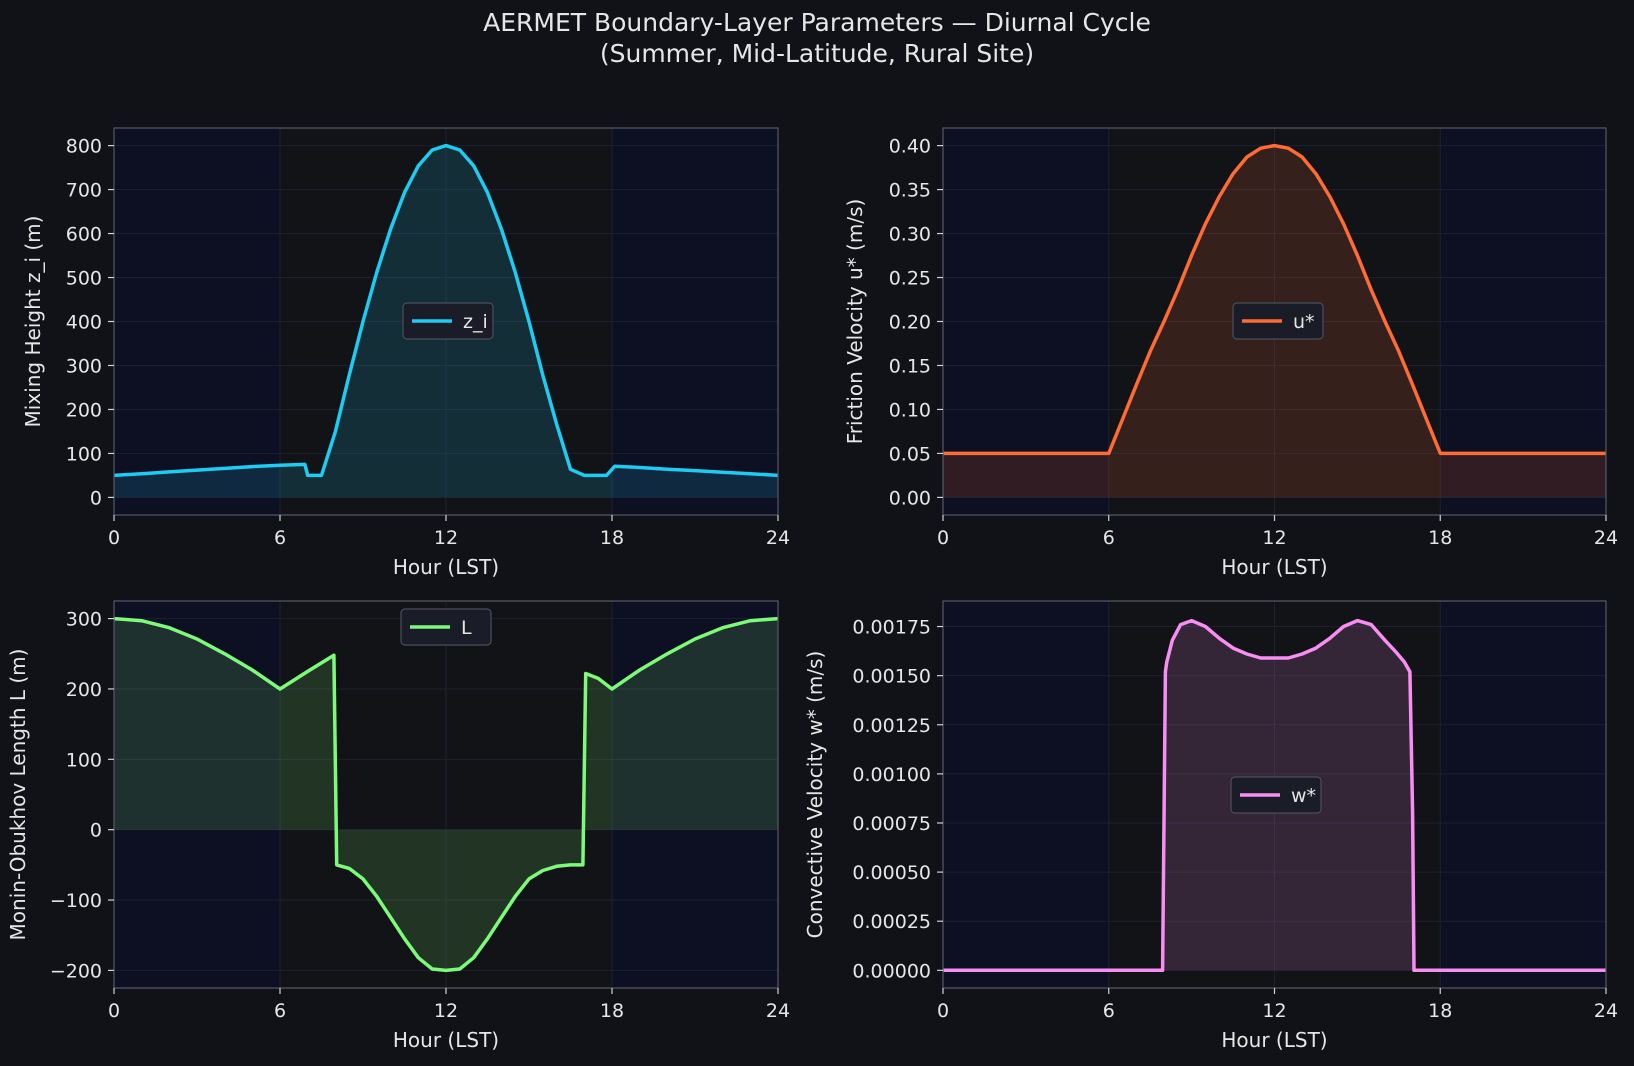 Image resolution: width=1634 pixels, height=1066 pixels. What do you see at coordinates (1606, 538) in the screenshot?
I see `friction-velocity-x-tick-label-4: 24` at bounding box center [1606, 538].